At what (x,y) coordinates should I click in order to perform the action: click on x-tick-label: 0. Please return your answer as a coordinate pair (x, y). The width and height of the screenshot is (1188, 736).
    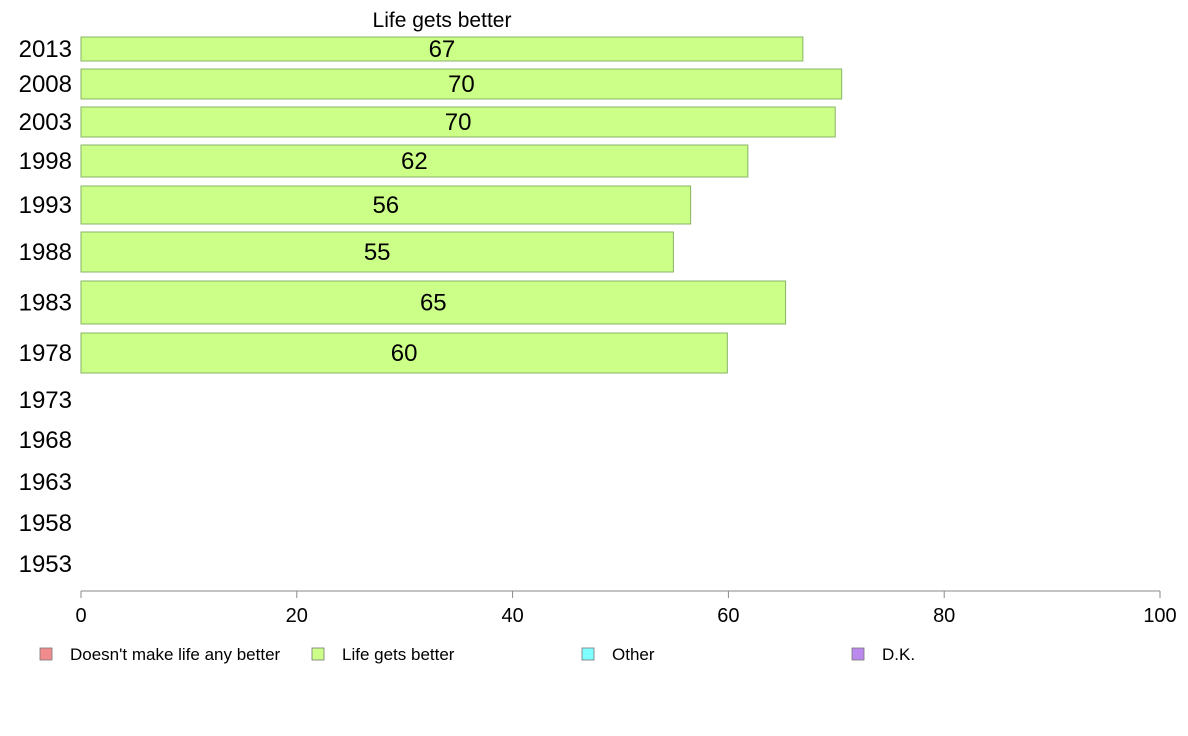
    Looking at the image, I should click on (80, 616).